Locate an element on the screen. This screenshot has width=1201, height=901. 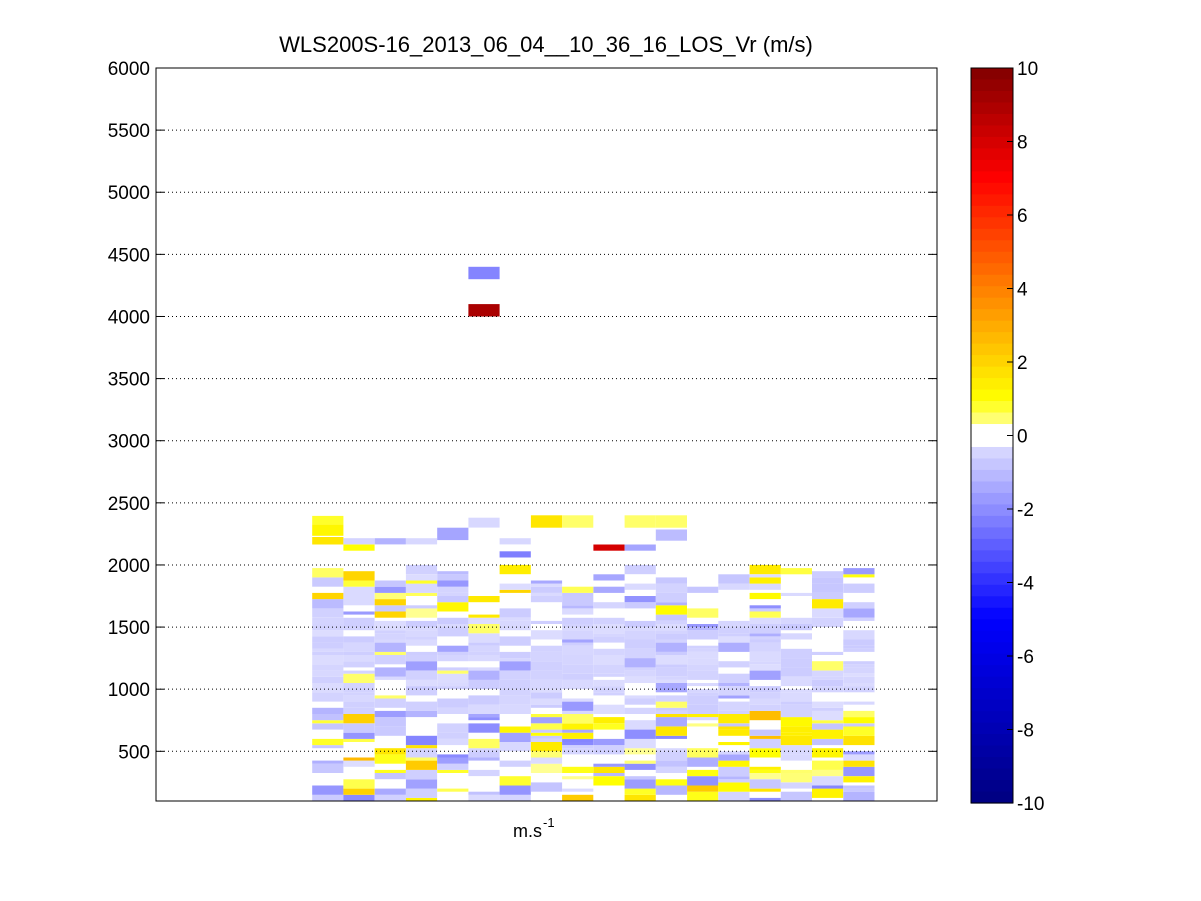
colorbar: -10 -8 -6 -4 -2 0 2 4 6 8 10 is located at coordinates (1007, 437).